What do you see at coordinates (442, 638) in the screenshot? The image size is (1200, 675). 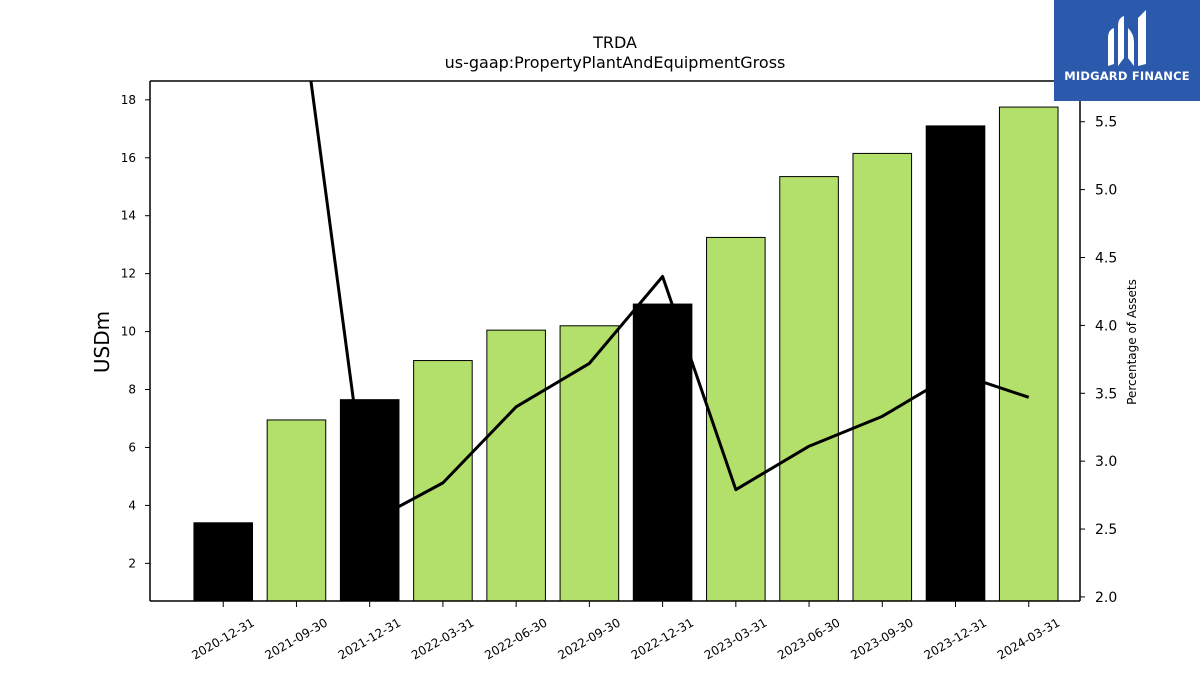 I see `x-tick-label: 2022-03-31` at bounding box center [442, 638].